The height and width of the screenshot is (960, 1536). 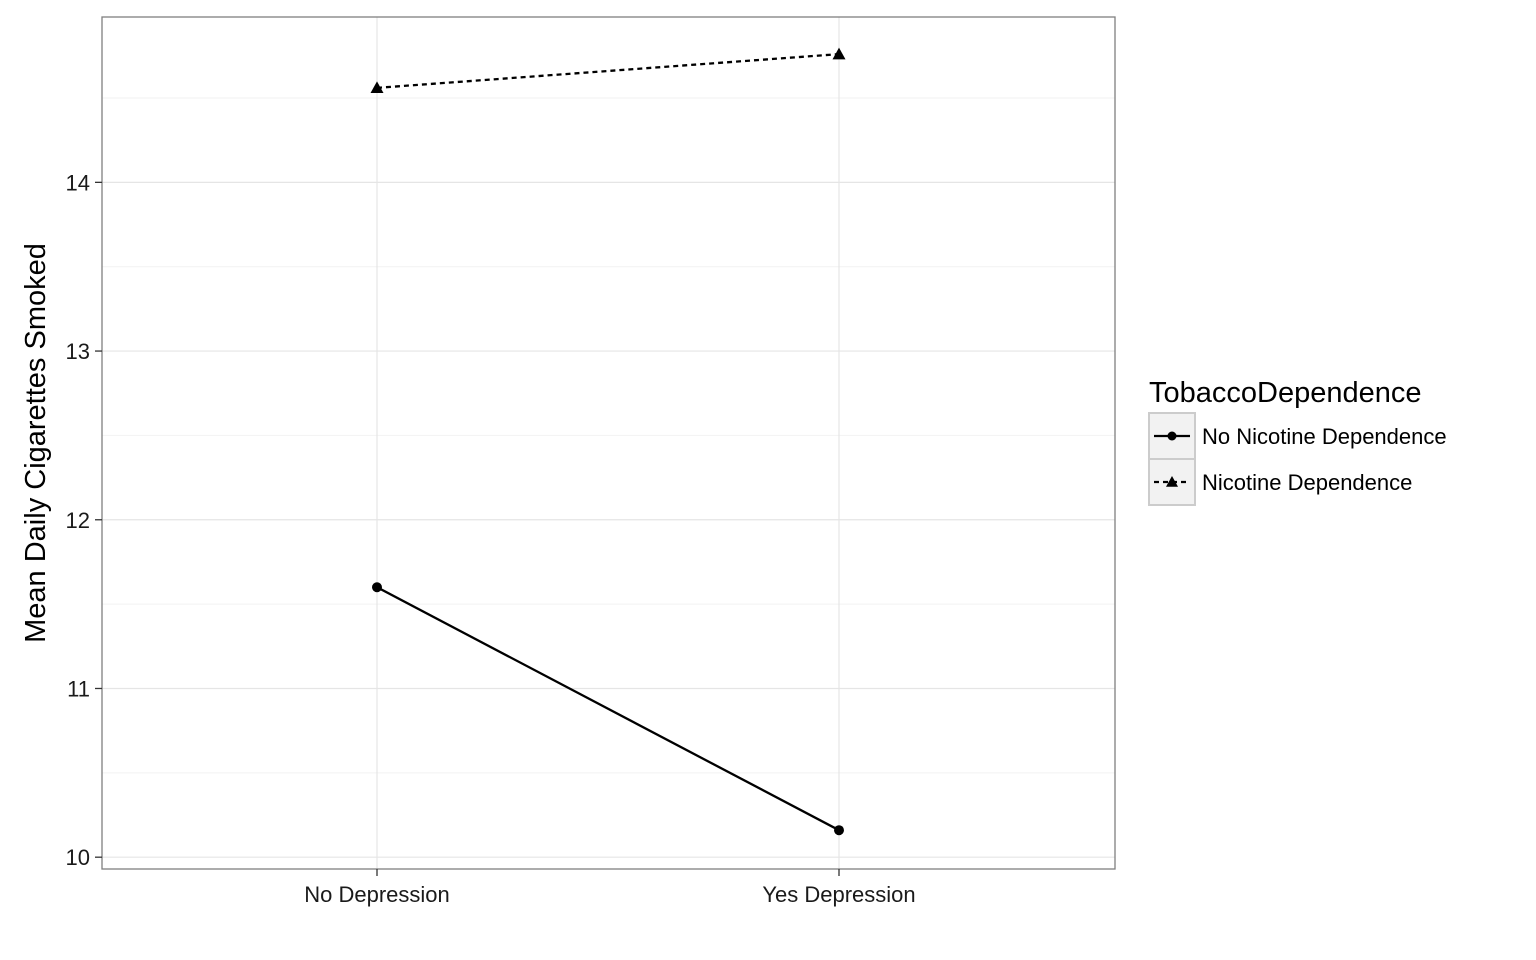 What do you see at coordinates (608, 70) in the screenshot?
I see `series-nicotine-dependence` at bounding box center [608, 70].